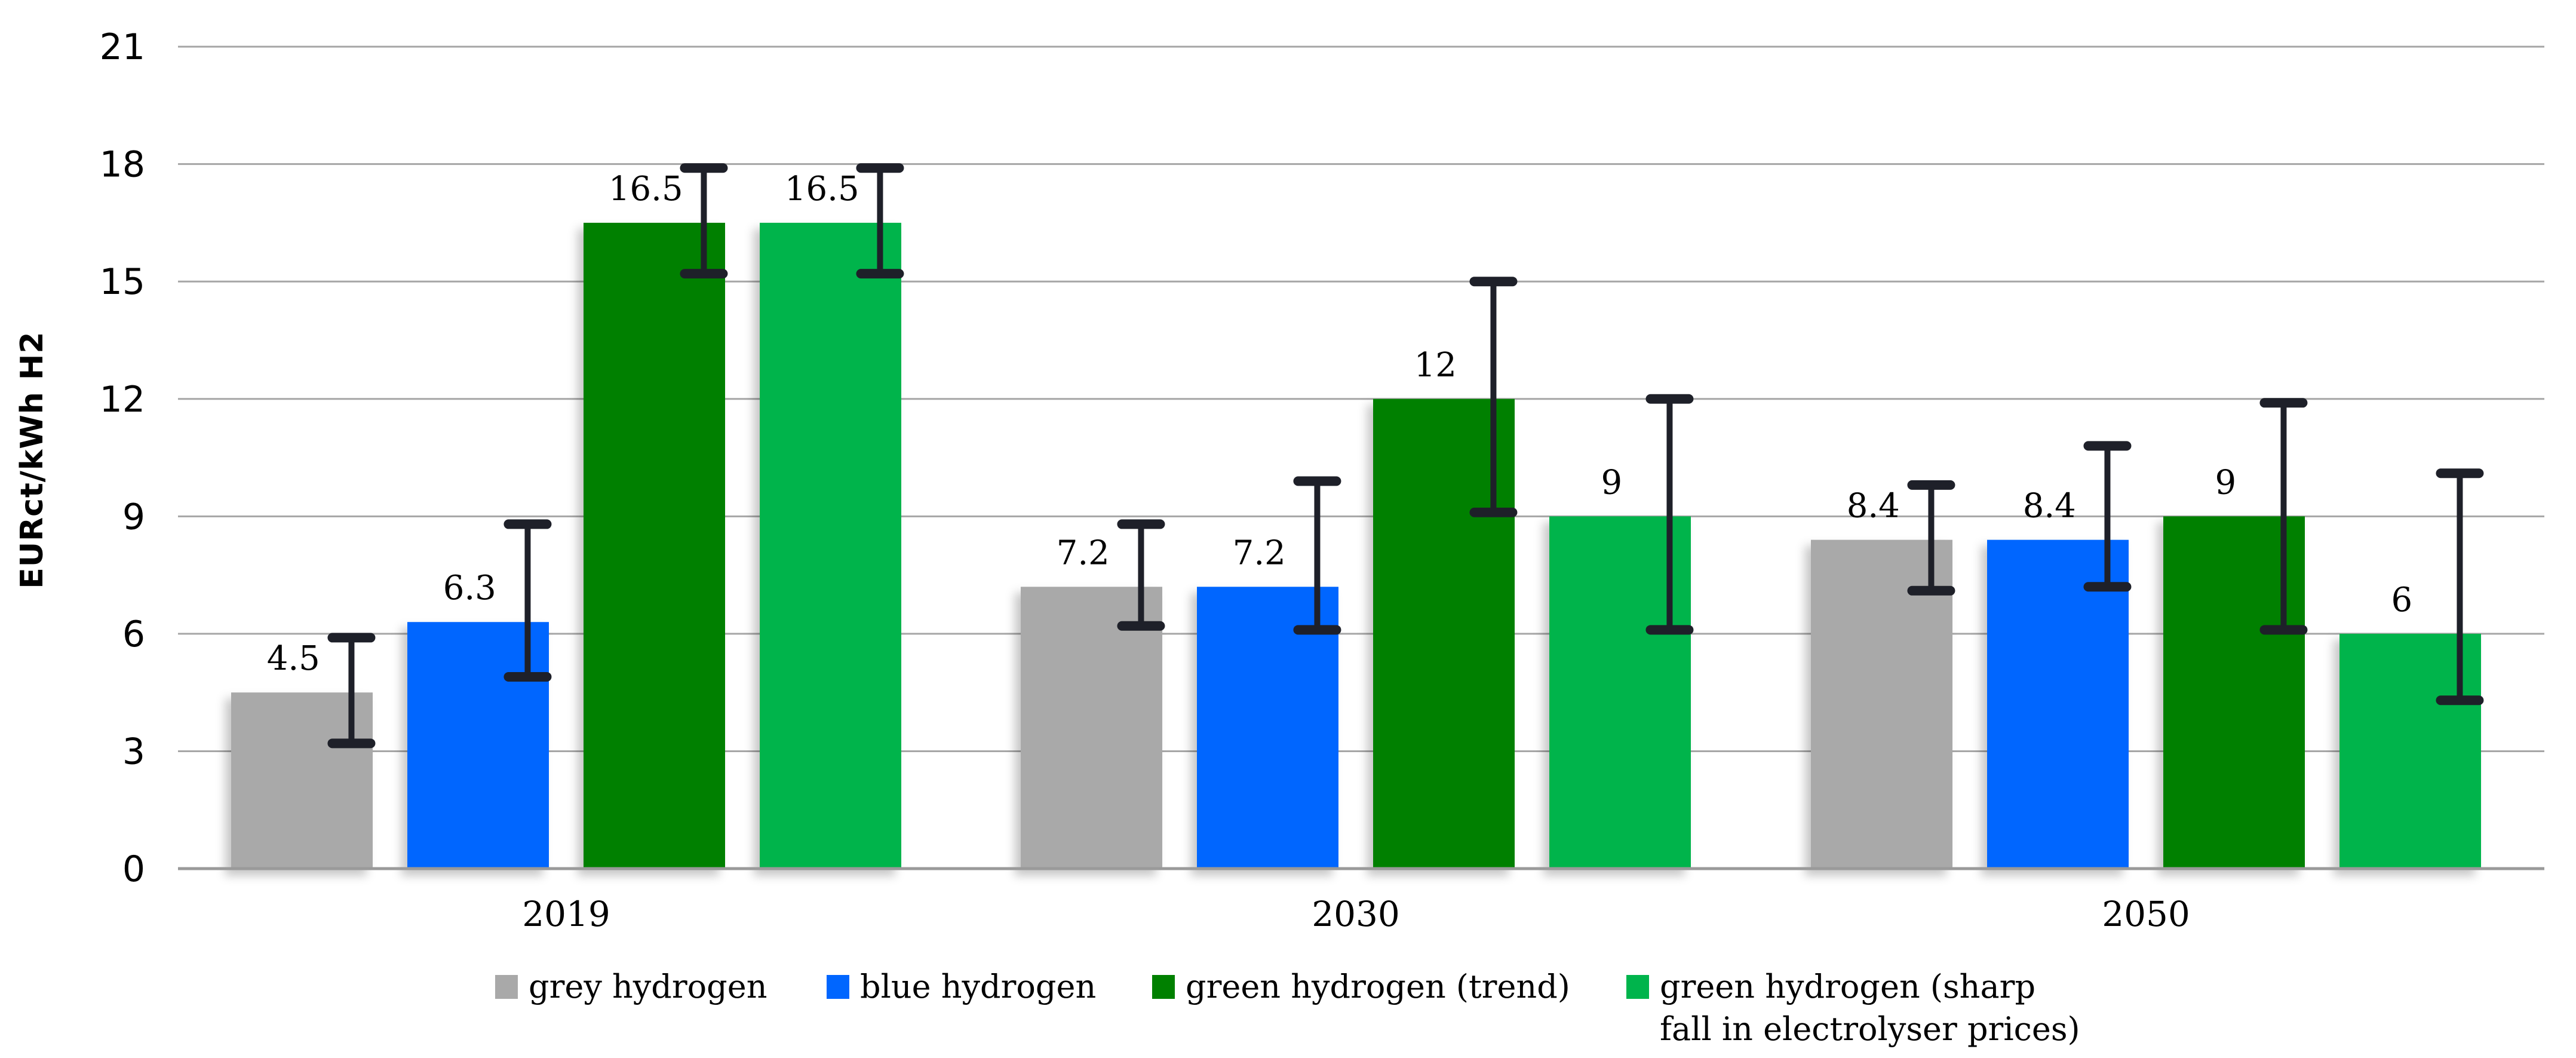 Image resolution: width=2576 pixels, height=1058 pixels. What do you see at coordinates (122, 47) in the screenshot?
I see `y-tick-label: 21` at bounding box center [122, 47].